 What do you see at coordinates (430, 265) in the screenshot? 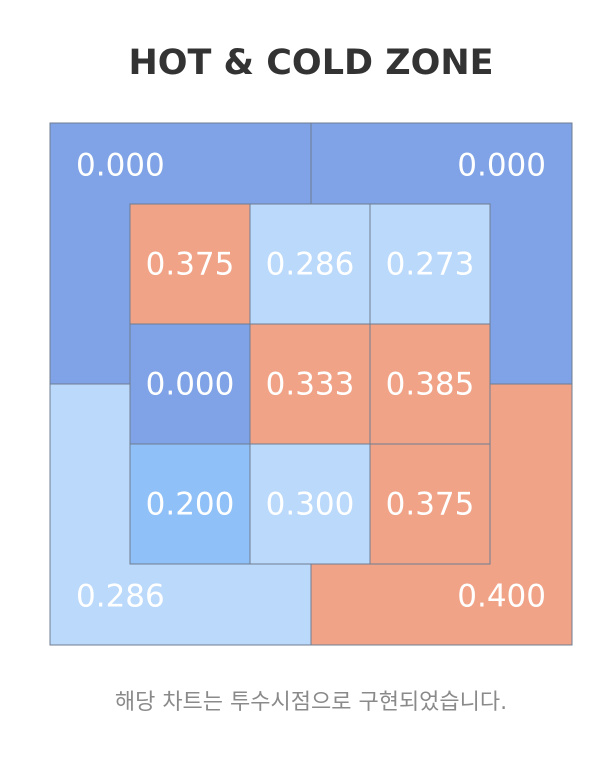
I see `zone-value: 0.273` at bounding box center [430, 265].